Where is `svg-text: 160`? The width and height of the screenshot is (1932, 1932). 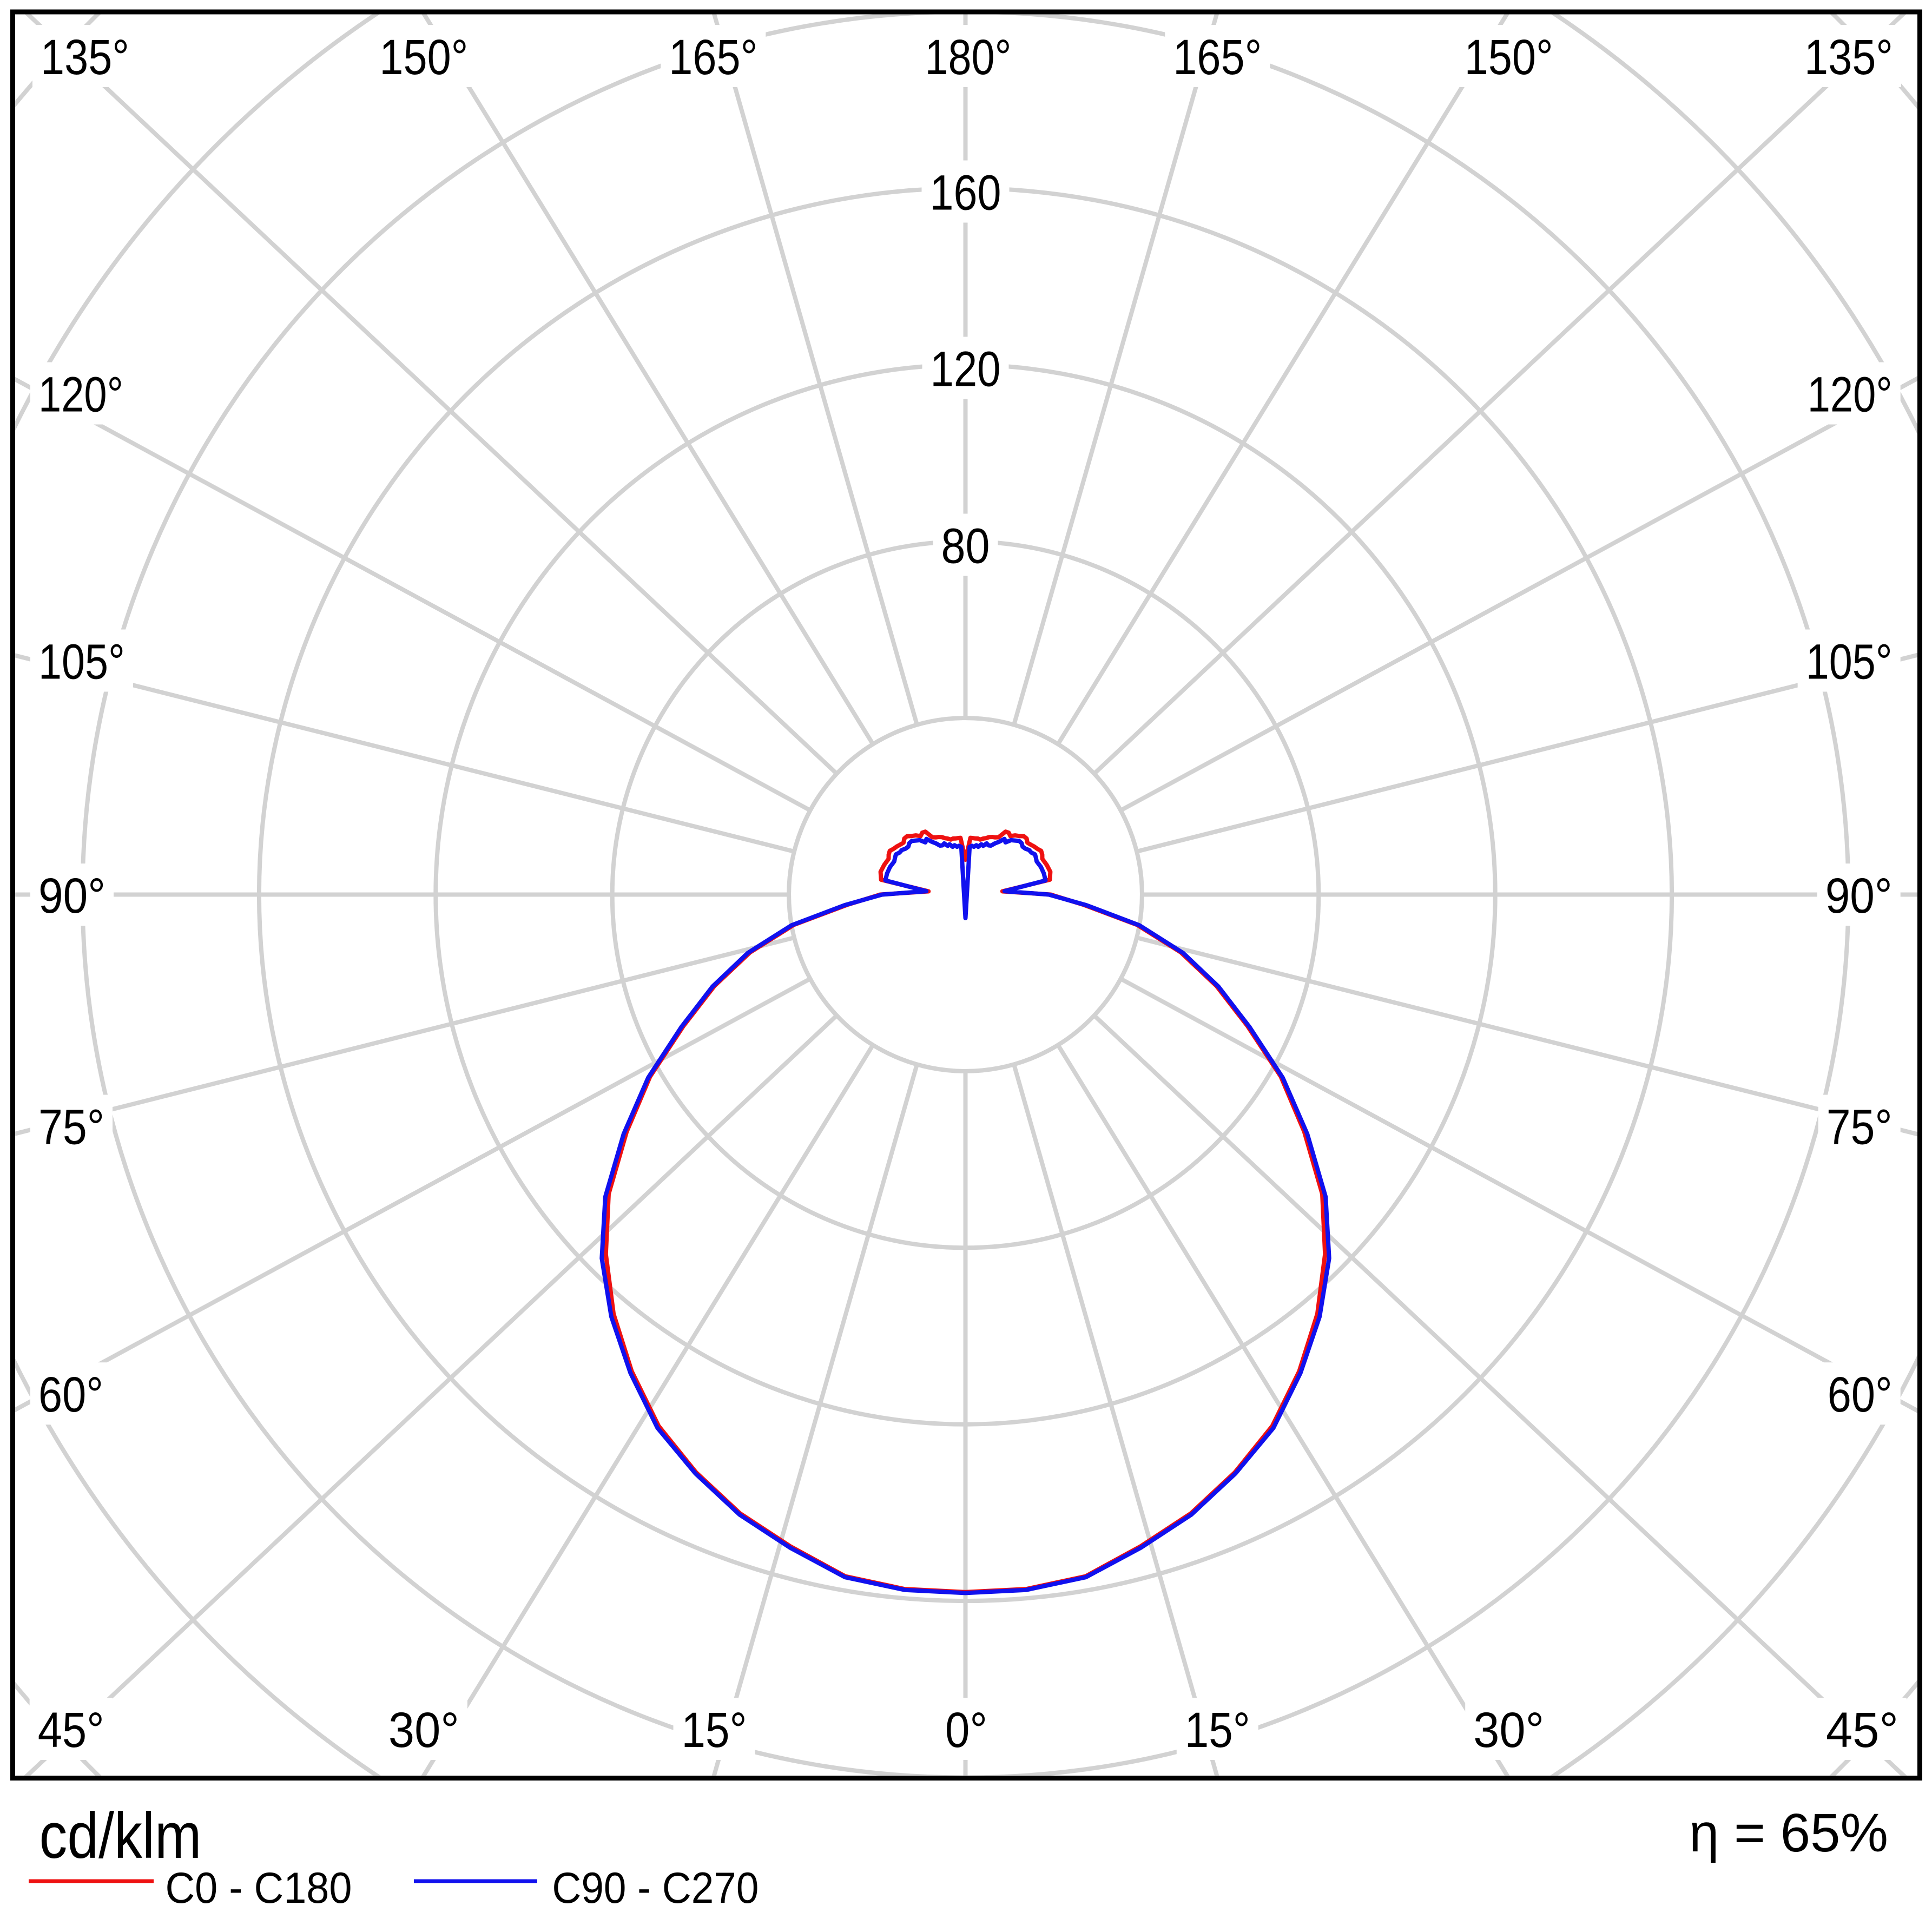
svg-text: 160 is located at coordinates (965, 194).